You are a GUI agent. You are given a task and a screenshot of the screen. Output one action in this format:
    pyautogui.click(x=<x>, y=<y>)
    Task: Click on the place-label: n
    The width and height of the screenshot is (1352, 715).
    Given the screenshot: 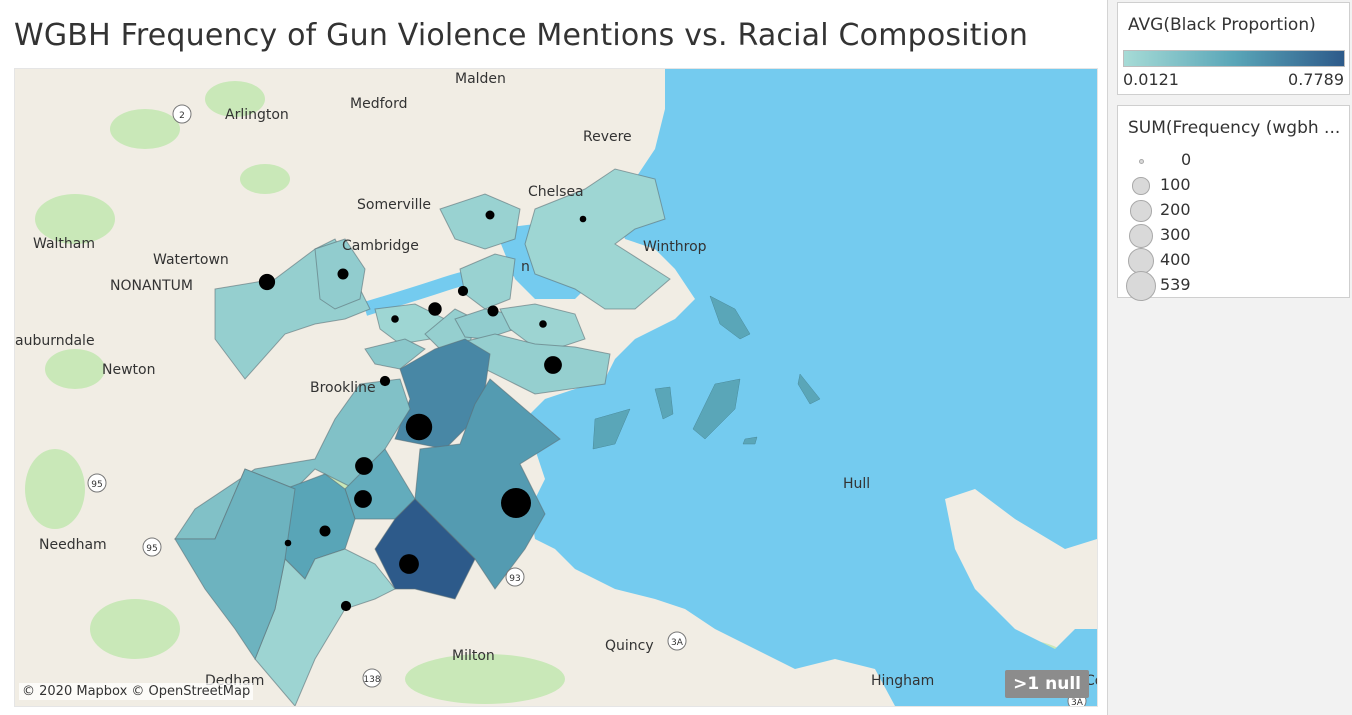 What is the action you would take?
    pyautogui.click(x=525, y=267)
    